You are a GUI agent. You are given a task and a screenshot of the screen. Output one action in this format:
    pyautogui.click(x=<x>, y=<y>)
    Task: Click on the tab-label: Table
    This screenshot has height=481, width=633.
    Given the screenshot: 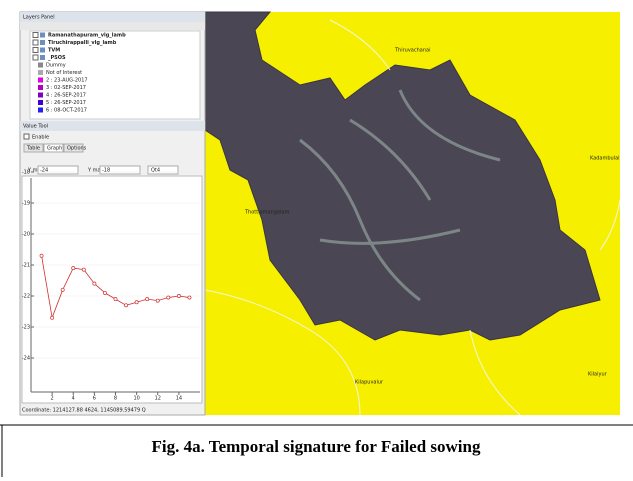 What is the action you would take?
    pyautogui.click(x=33, y=149)
    